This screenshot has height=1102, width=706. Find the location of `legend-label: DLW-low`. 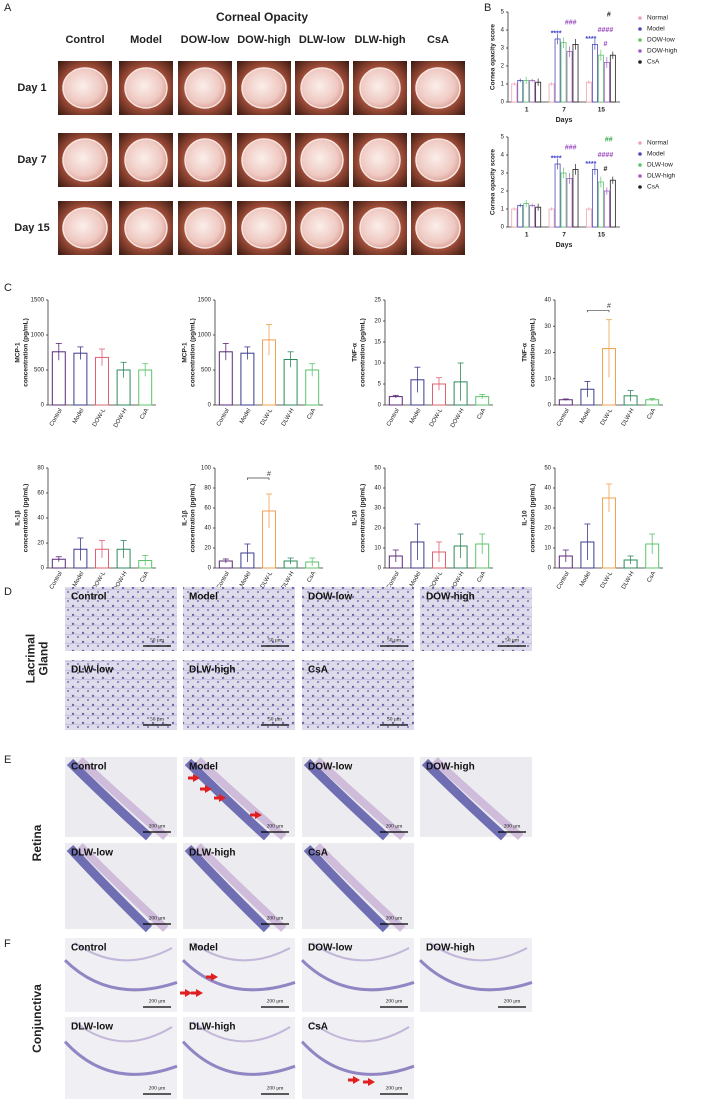

legend-label: DLW-low is located at coordinates (660, 165).